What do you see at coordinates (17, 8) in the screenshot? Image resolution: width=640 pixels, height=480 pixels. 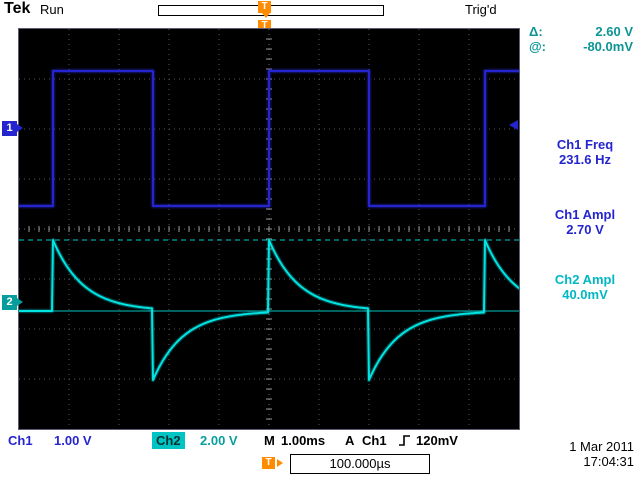 I see `tek-logo: Tek` at bounding box center [17, 8].